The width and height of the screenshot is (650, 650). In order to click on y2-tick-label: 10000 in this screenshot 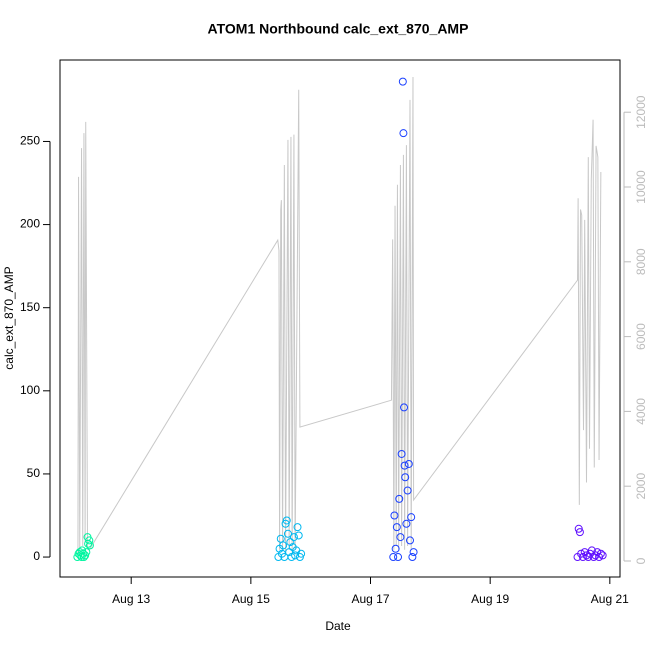, I will do `click(641, 187)`.